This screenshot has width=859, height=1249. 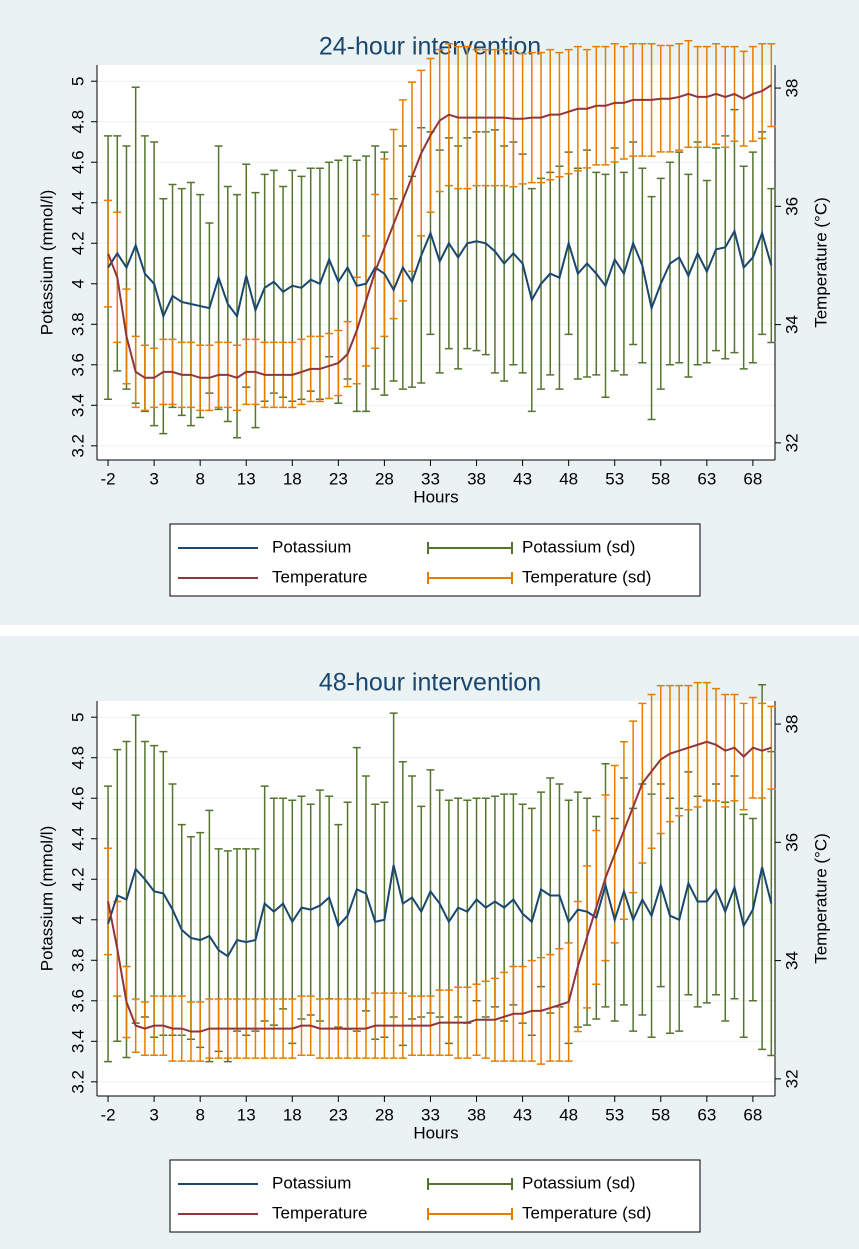 I want to click on chart-title: 48-hour intervention, so click(x=430, y=683).